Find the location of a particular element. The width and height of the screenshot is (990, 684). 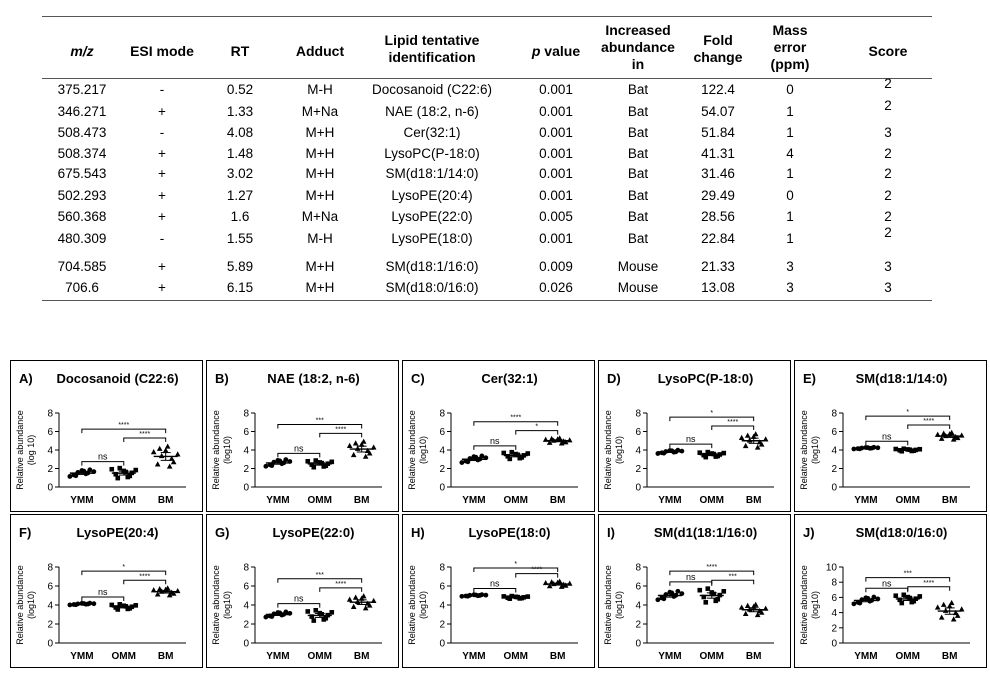

chart-title: LysoPE(18:0) is located at coordinates (510, 532).